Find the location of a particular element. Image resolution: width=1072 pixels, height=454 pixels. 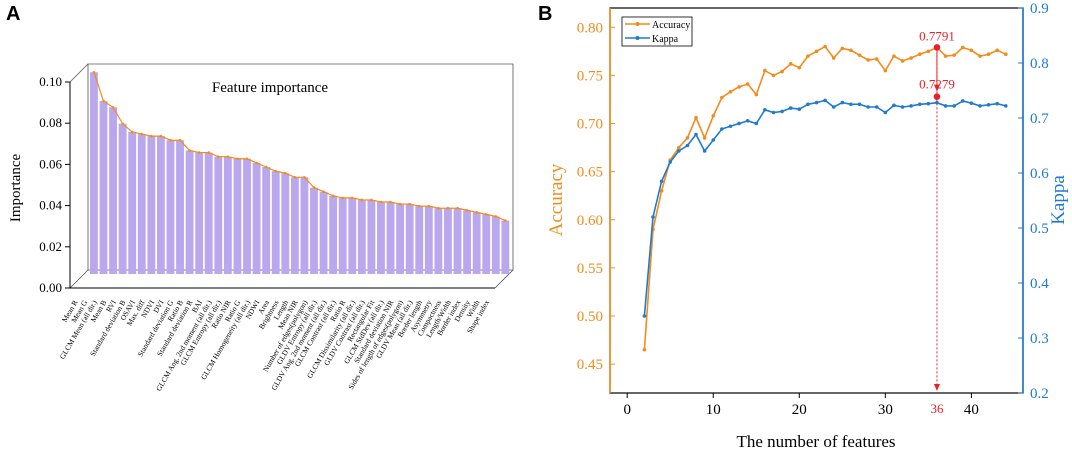

chart-a-y-axis-label: Importance is located at coordinates (16, 188).